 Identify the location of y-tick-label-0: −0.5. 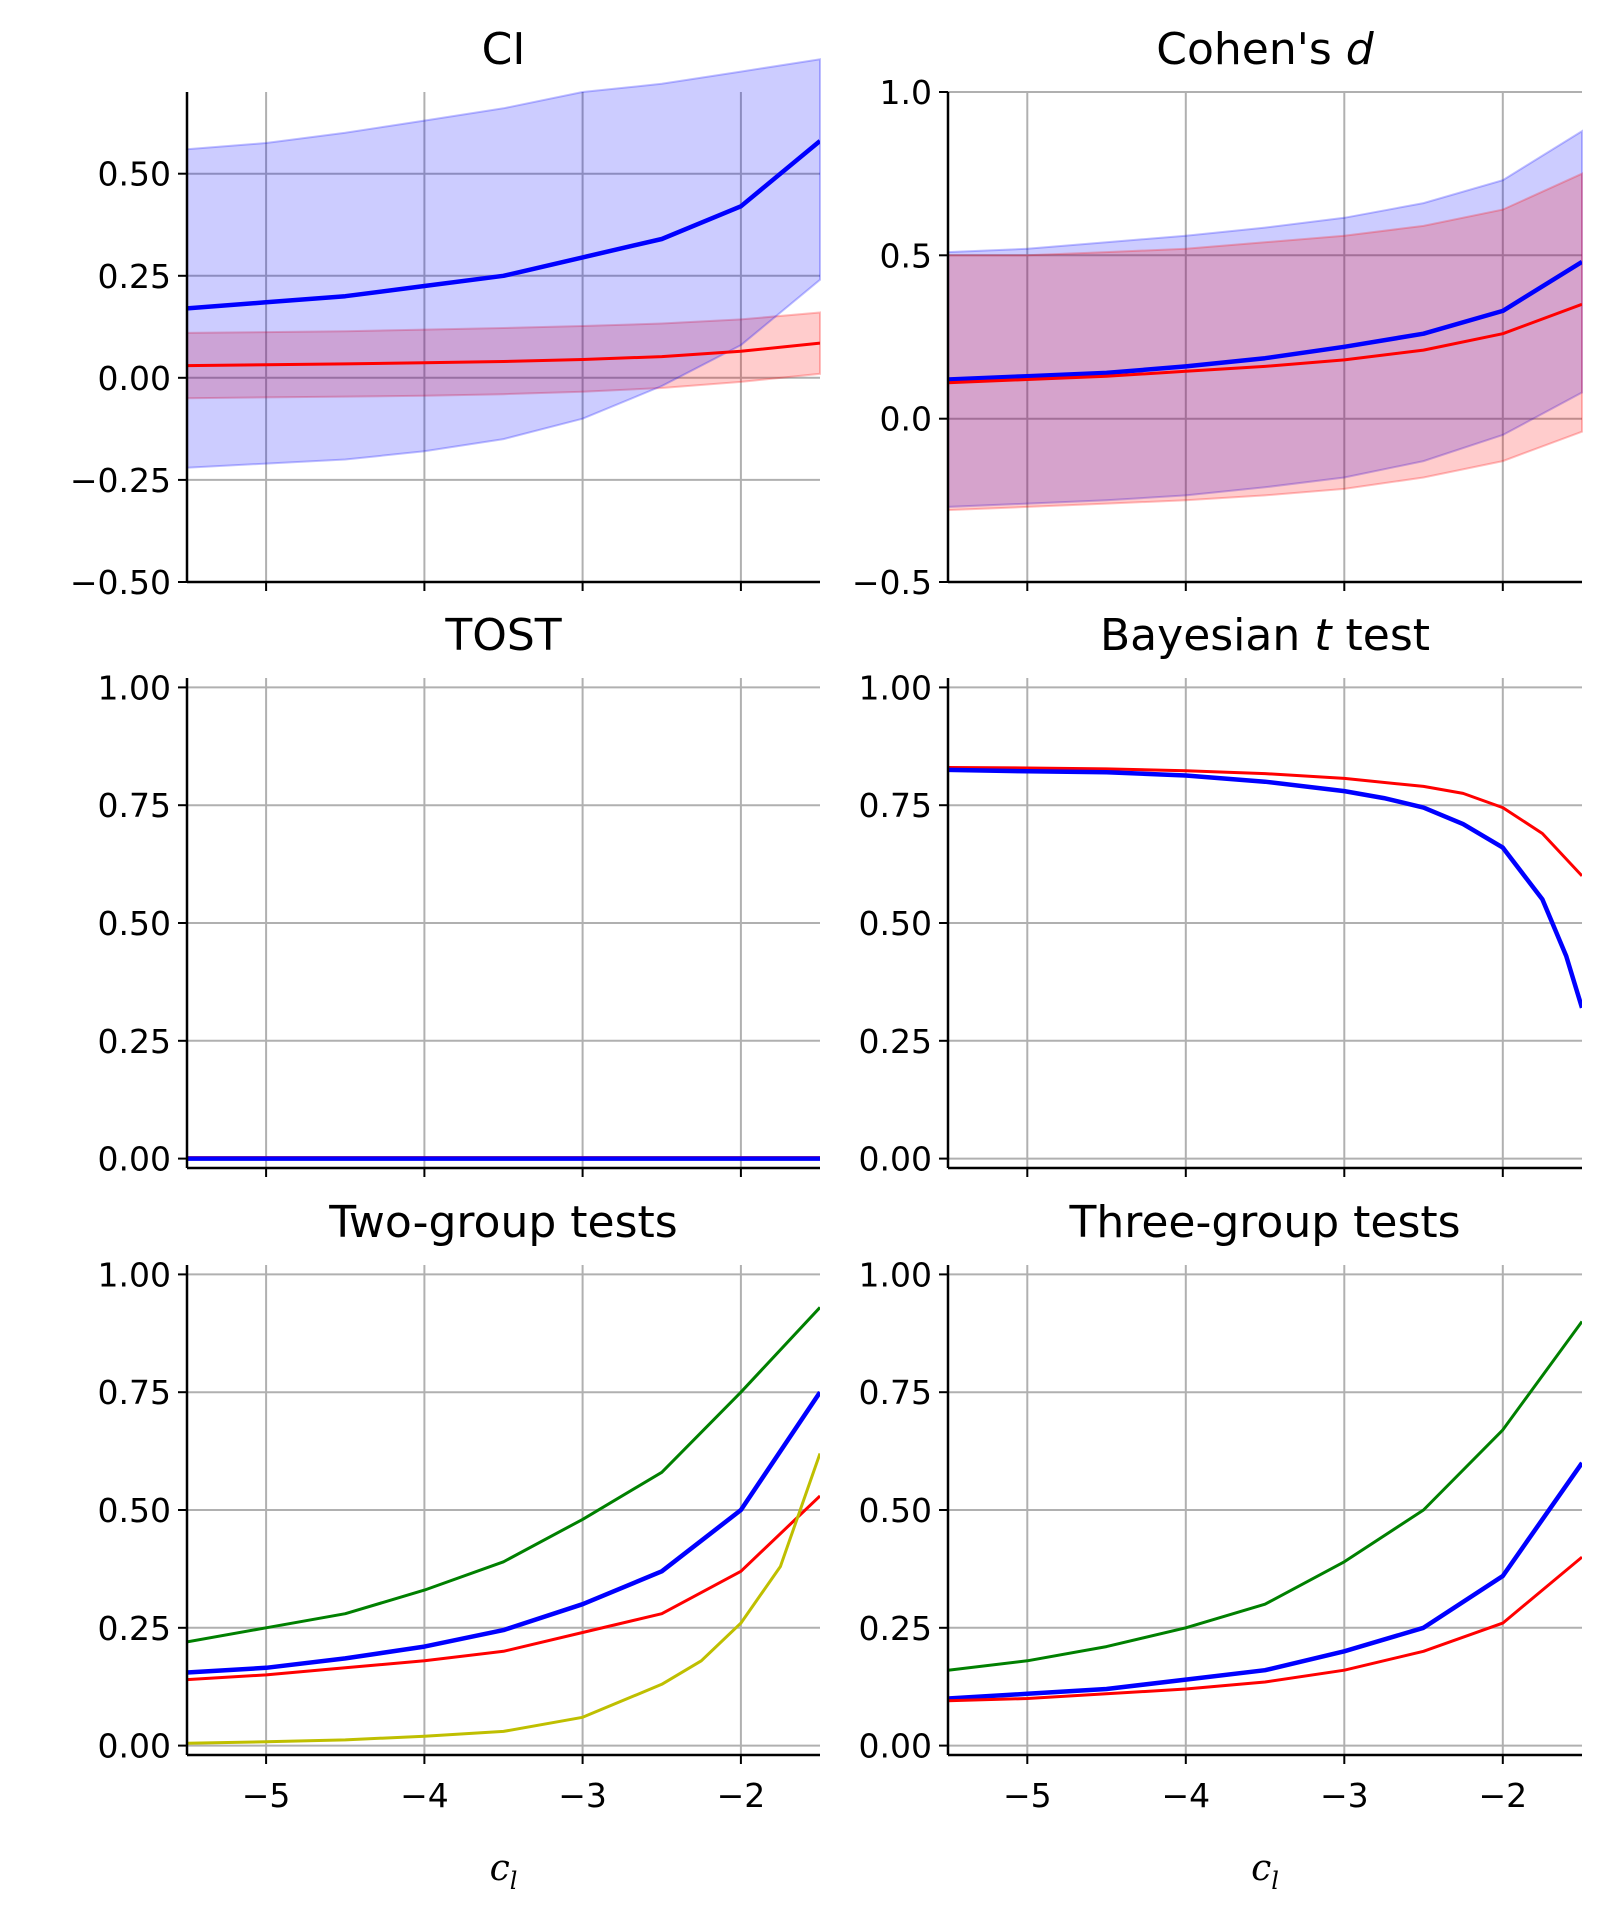
(892, 582).